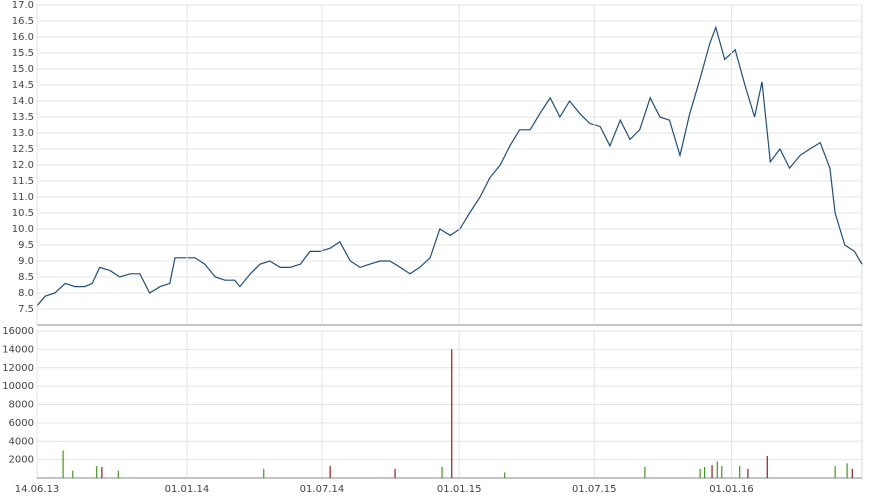  I want to click on y-tick-label: 10.0, so click(23, 229).